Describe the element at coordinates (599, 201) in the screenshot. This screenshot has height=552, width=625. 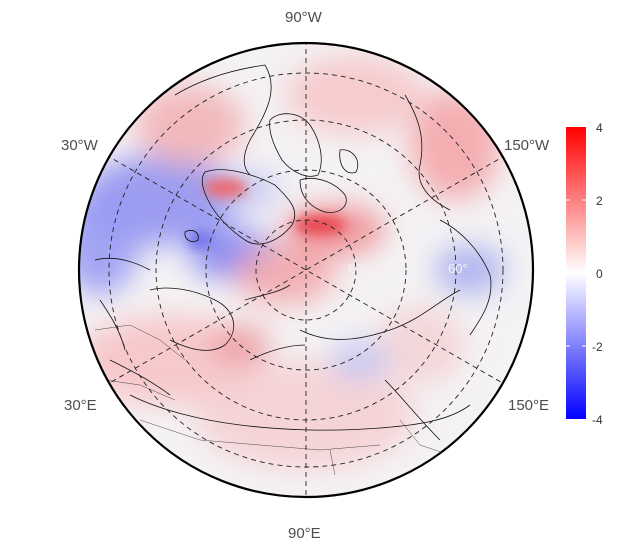
I see `colorbar-tick-2: 2` at that location.